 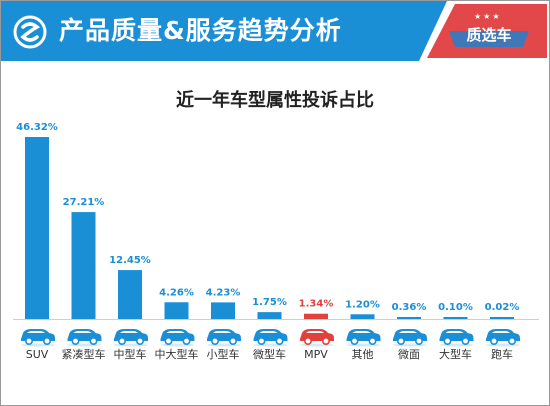 What do you see at coordinates (455, 307) in the screenshot?
I see `data-label-9: 0.10%` at bounding box center [455, 307].